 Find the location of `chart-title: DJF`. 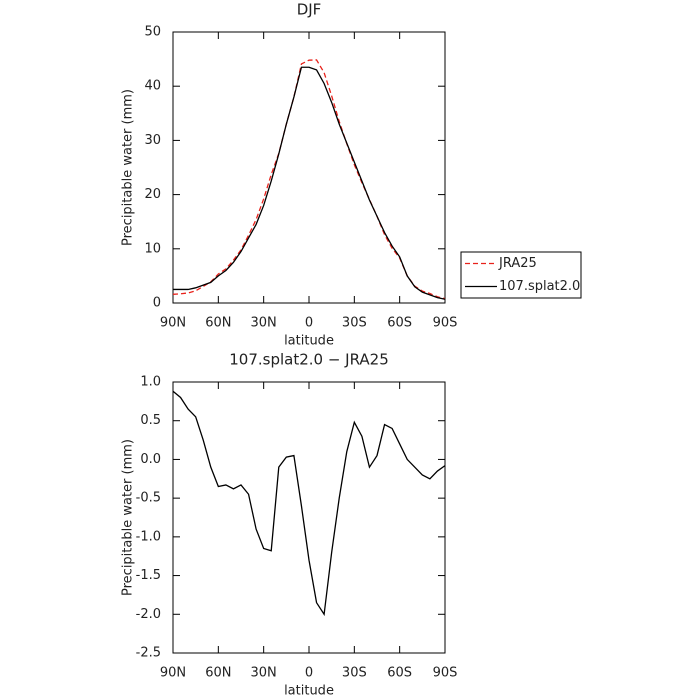

chart-title: DJF is located at coordinates (309, 10).